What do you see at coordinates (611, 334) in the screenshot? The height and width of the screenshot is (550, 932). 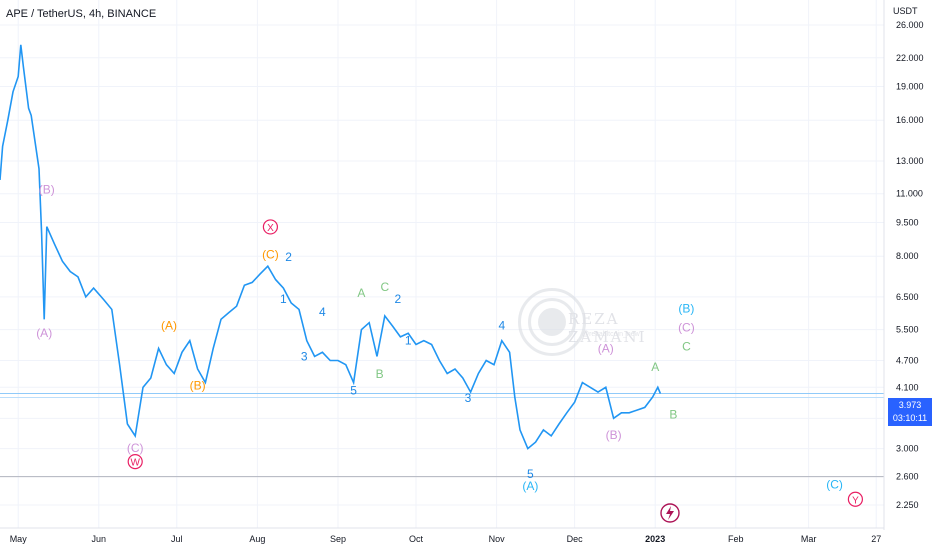 I see `watermark-handle: @rezabitcoin_new` at bounding box center [611, 334].